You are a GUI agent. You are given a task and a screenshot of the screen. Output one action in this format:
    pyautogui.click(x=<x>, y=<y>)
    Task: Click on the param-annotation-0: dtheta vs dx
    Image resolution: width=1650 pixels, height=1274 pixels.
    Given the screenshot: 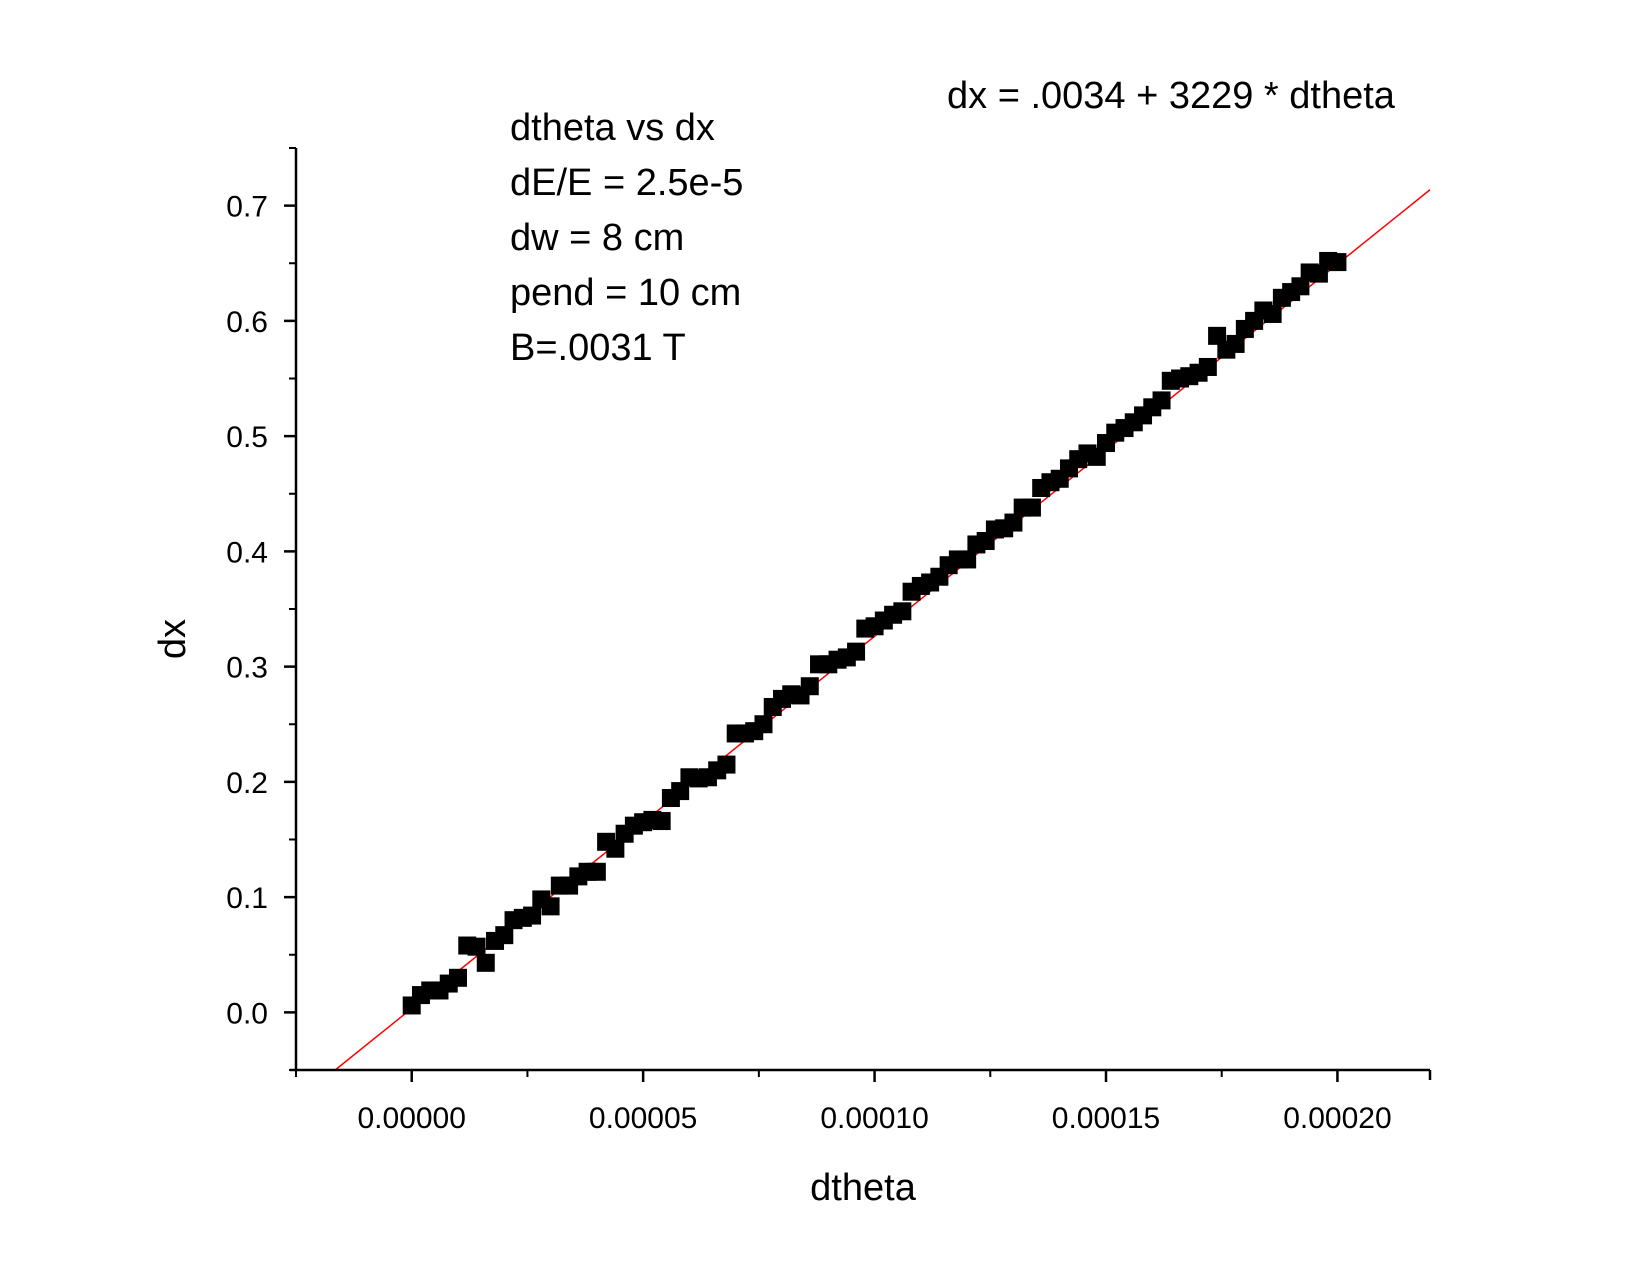 What is the action you would take?
    pyautogui.click(x=612, y=128)
    